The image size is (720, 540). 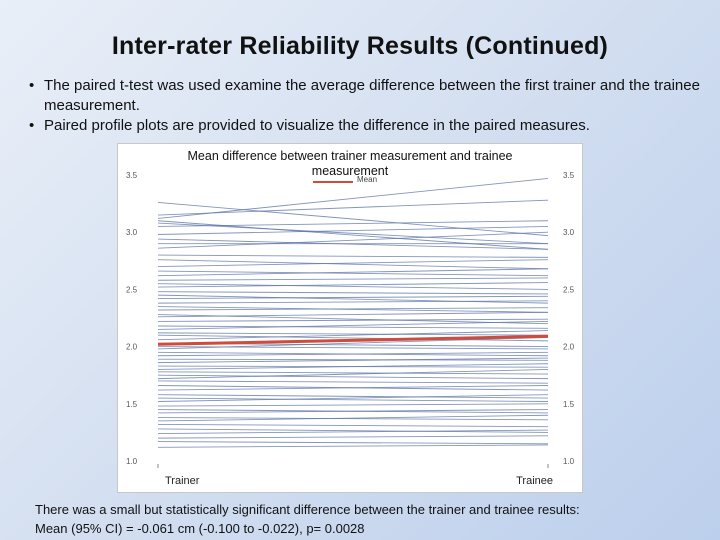 What do you see at coordinates (569, 175) in the screenshot?
I see `y-tick-label-right: 3.5` at bounding box center [569, 175].